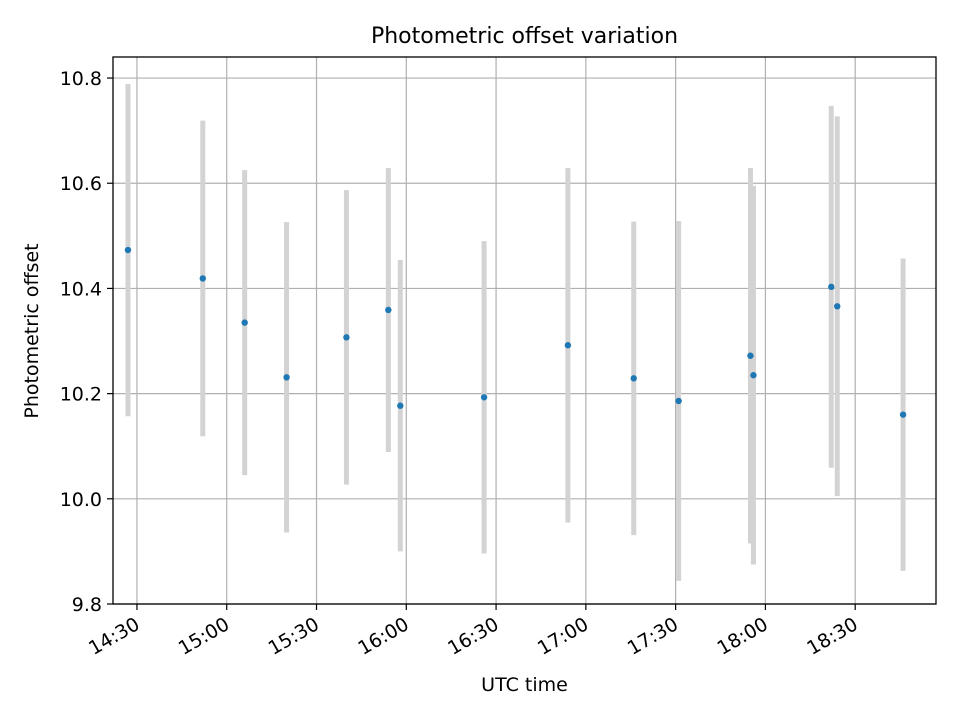  I want to click on y-tick-label: 10.2, so click(81, 395).